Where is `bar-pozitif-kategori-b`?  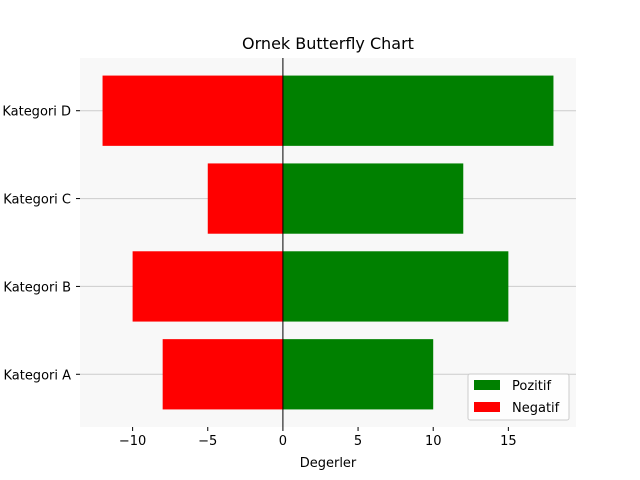 bar-pozitif-kategori-b is located at coordinates (395, 286).